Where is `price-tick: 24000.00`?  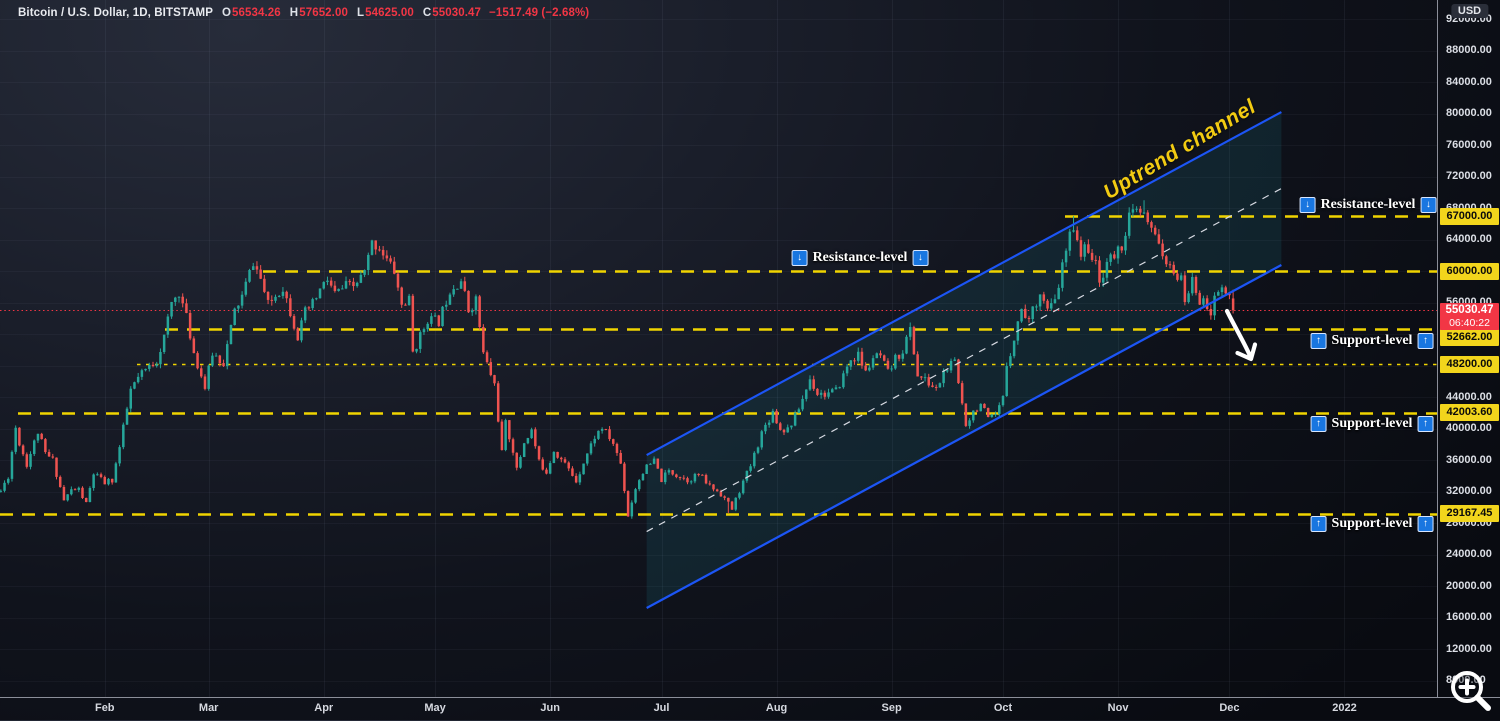
price-tick: 24000.00 is located at coordinates (1469, 554).